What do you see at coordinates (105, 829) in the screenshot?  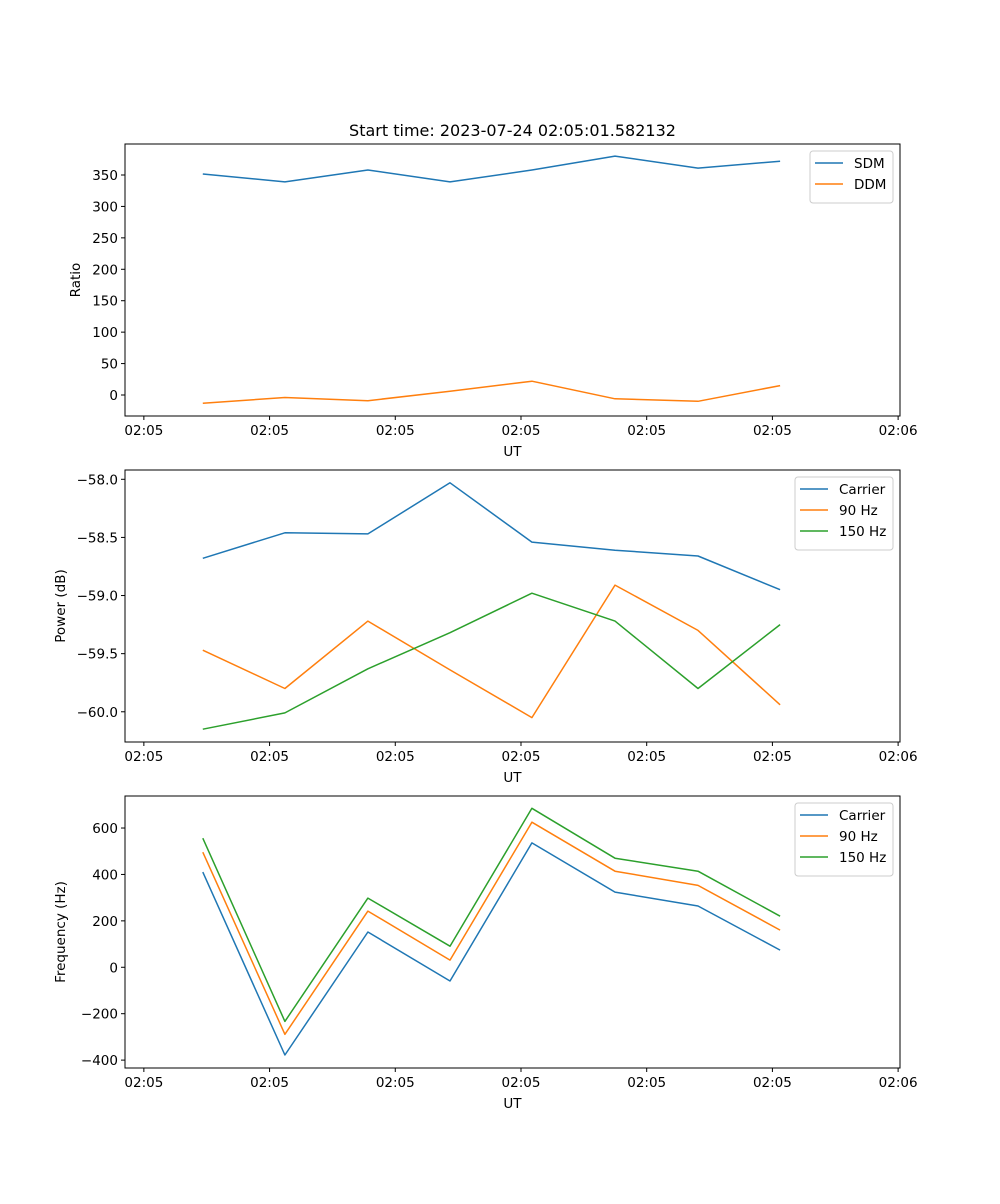 I see `y-tick-label: 600` at bounding box center [105, 829].